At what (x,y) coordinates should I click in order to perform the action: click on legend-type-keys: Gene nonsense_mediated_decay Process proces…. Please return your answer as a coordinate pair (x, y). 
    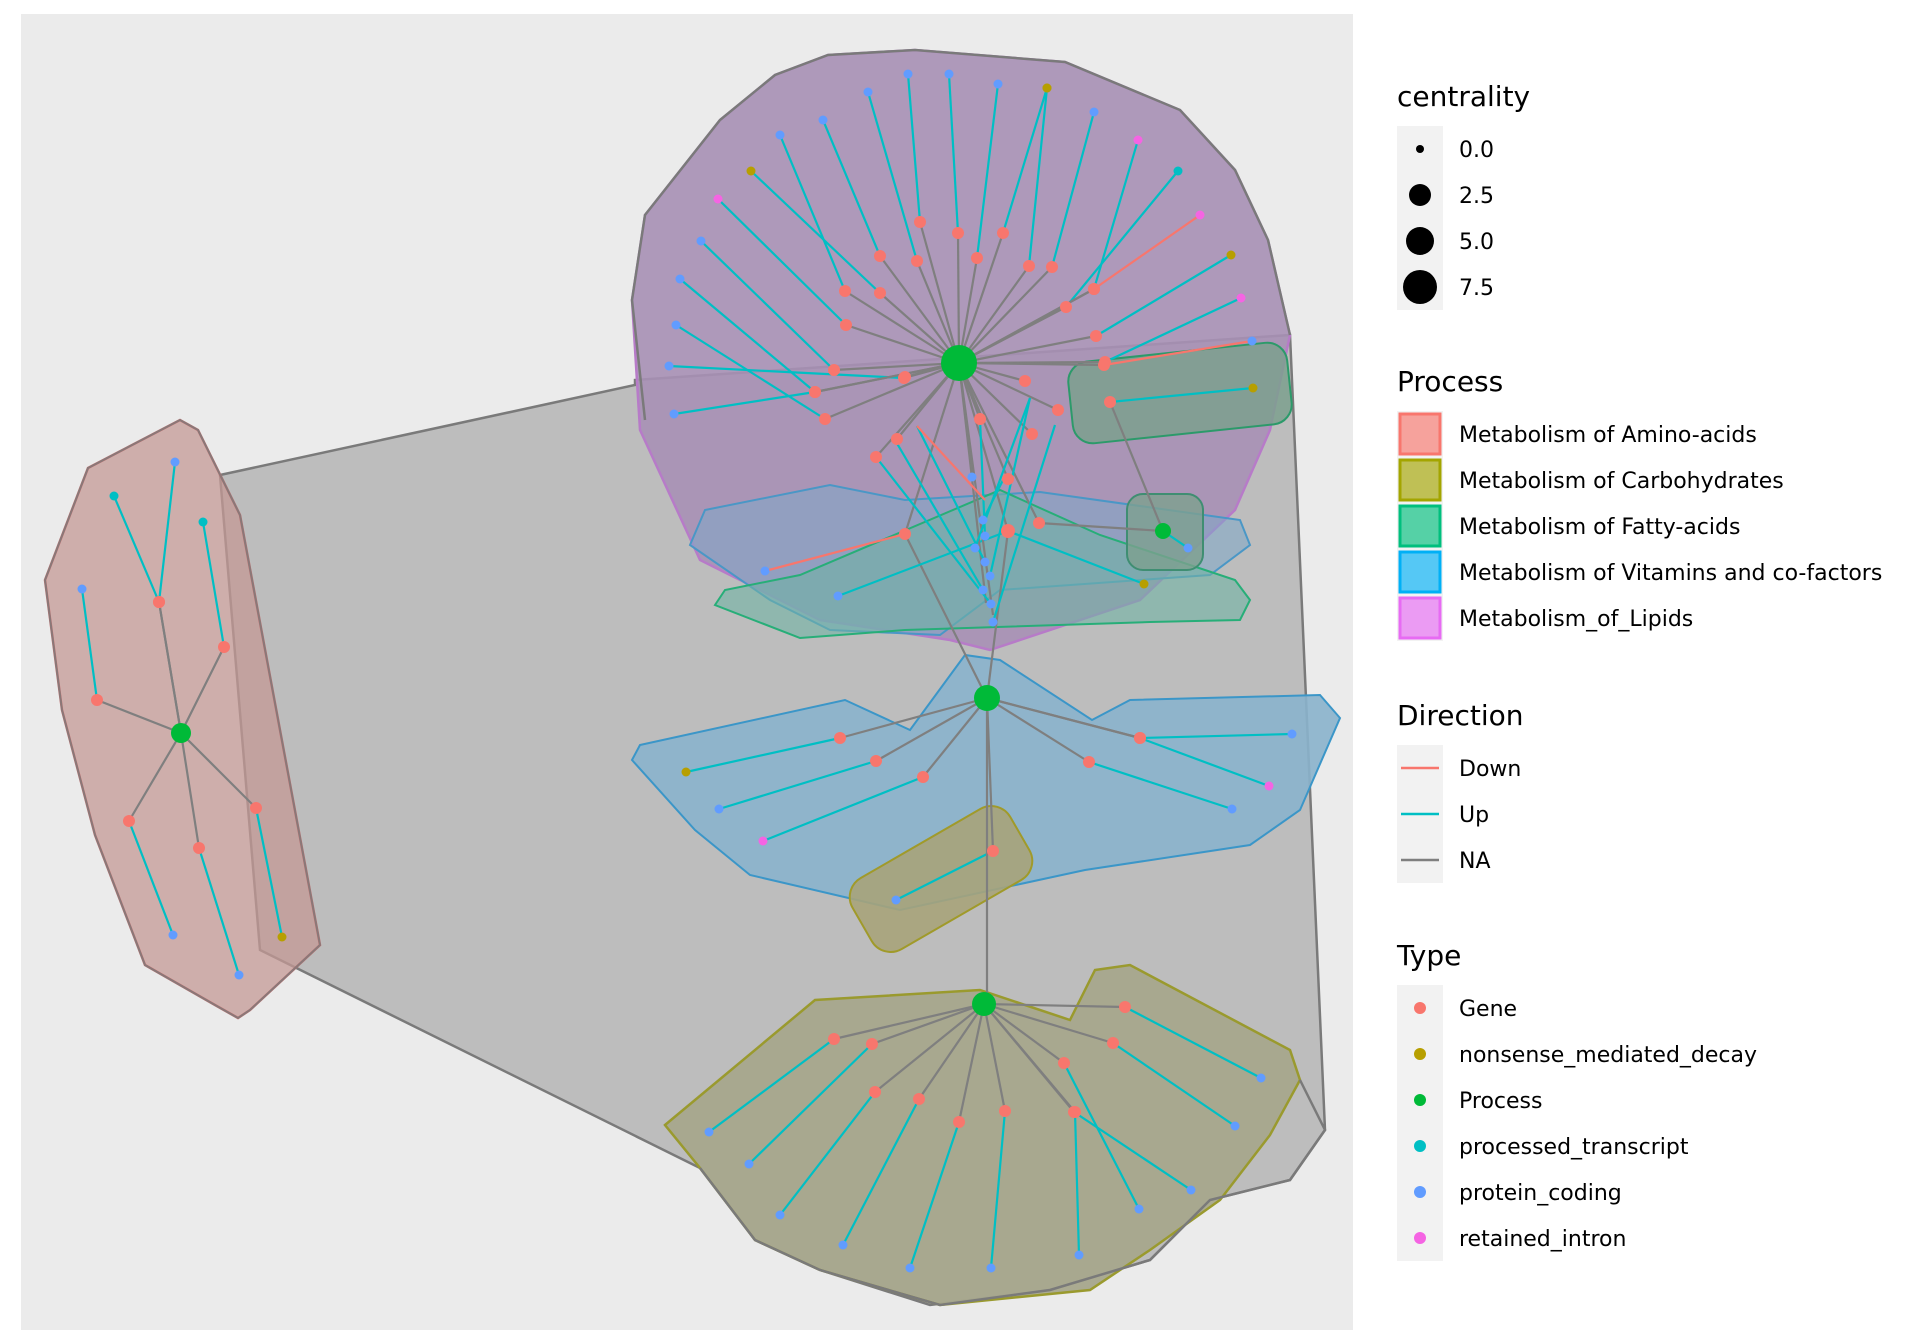
    Looking at the image, I should click on (1585, 1124).